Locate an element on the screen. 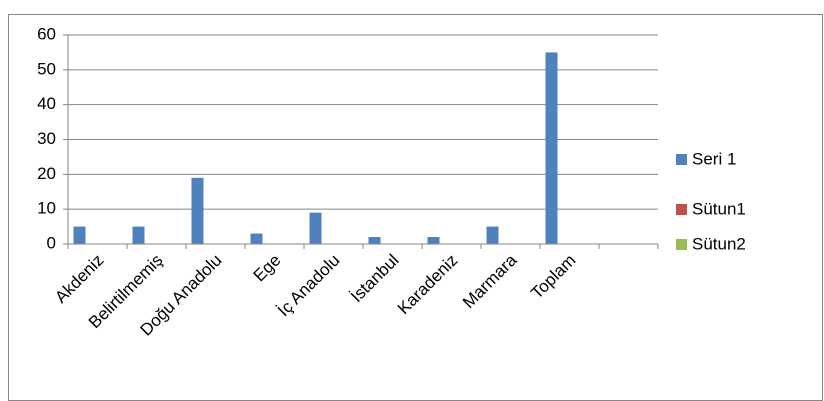 The image size is (824, 401). y-tick-label: 60 is located at coordinates (46, 33).